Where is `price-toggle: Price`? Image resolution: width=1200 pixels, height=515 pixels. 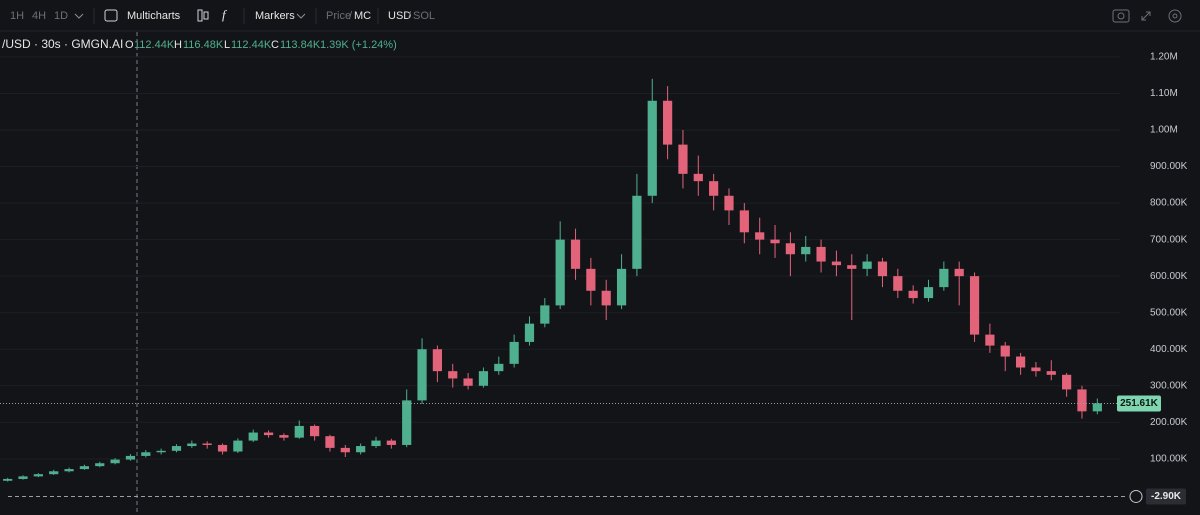
price-toggle: Price is located at coordinates (338, 16).